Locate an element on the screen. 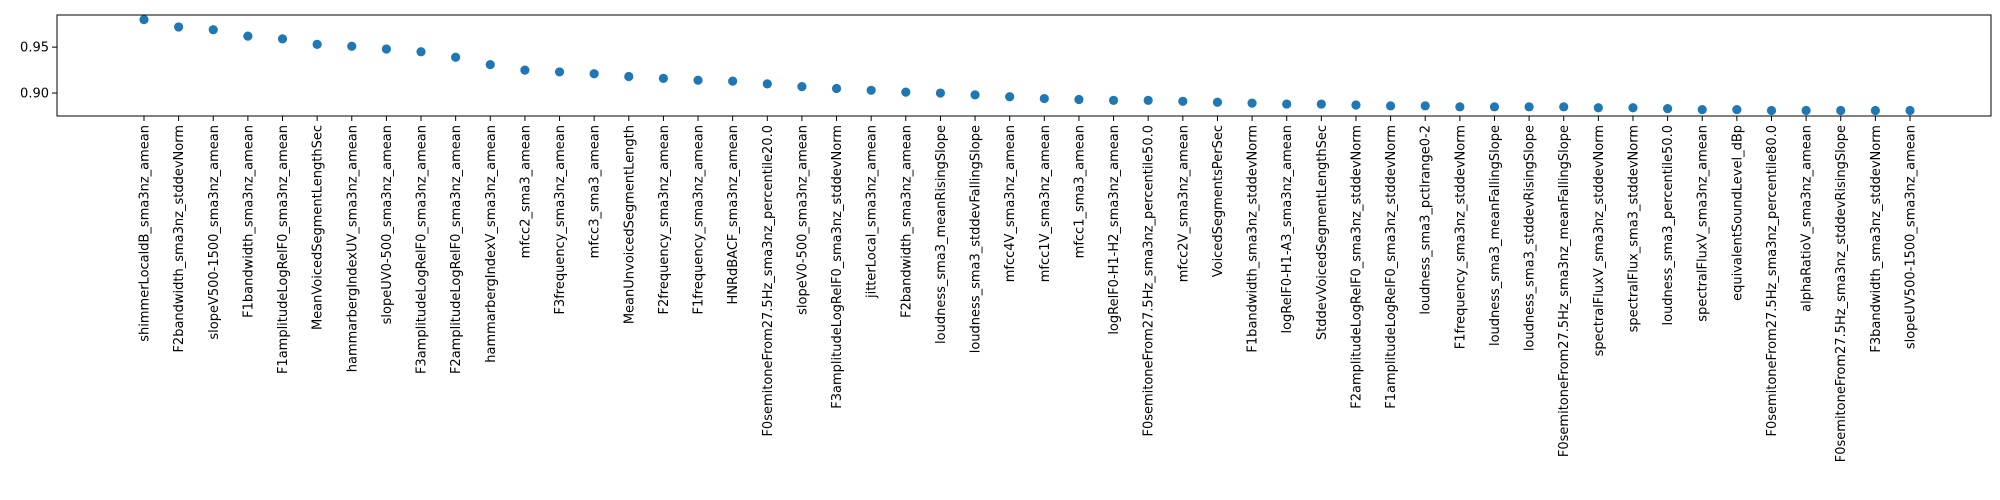  x-tick-label: F2amplitudeLogRelF0_sma3nz_amean is located at coordinates (456, 249).